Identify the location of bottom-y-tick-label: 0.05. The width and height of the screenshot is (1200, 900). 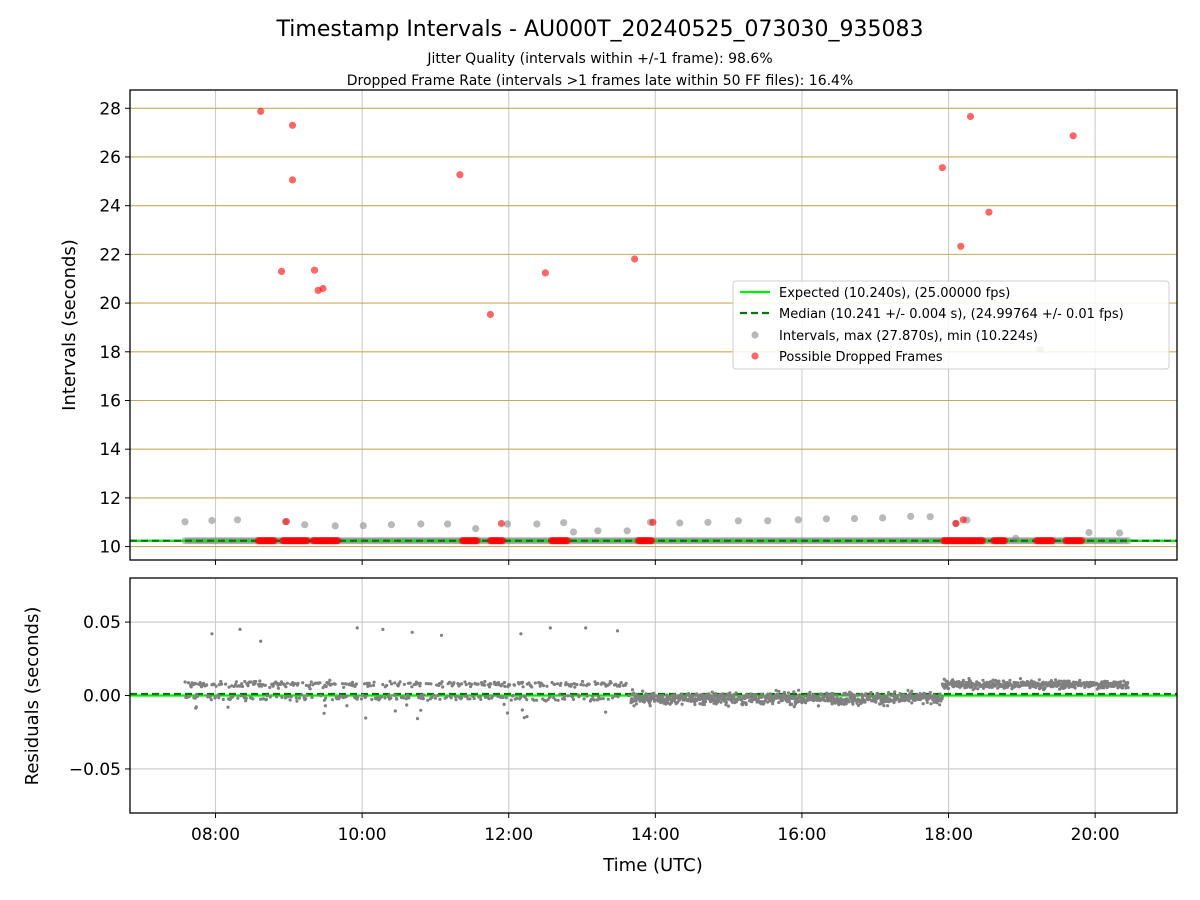
(102, 623).